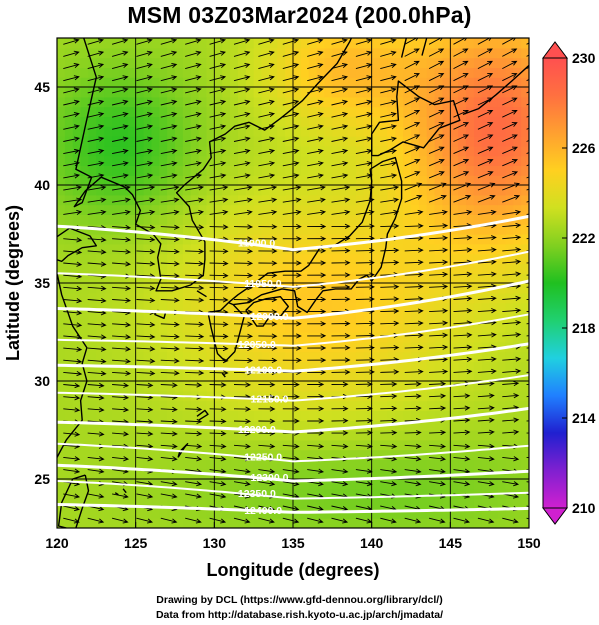 This screenshot has width=599, height=625. I want to click on contour-label: 12250.0, so click(263, 458).